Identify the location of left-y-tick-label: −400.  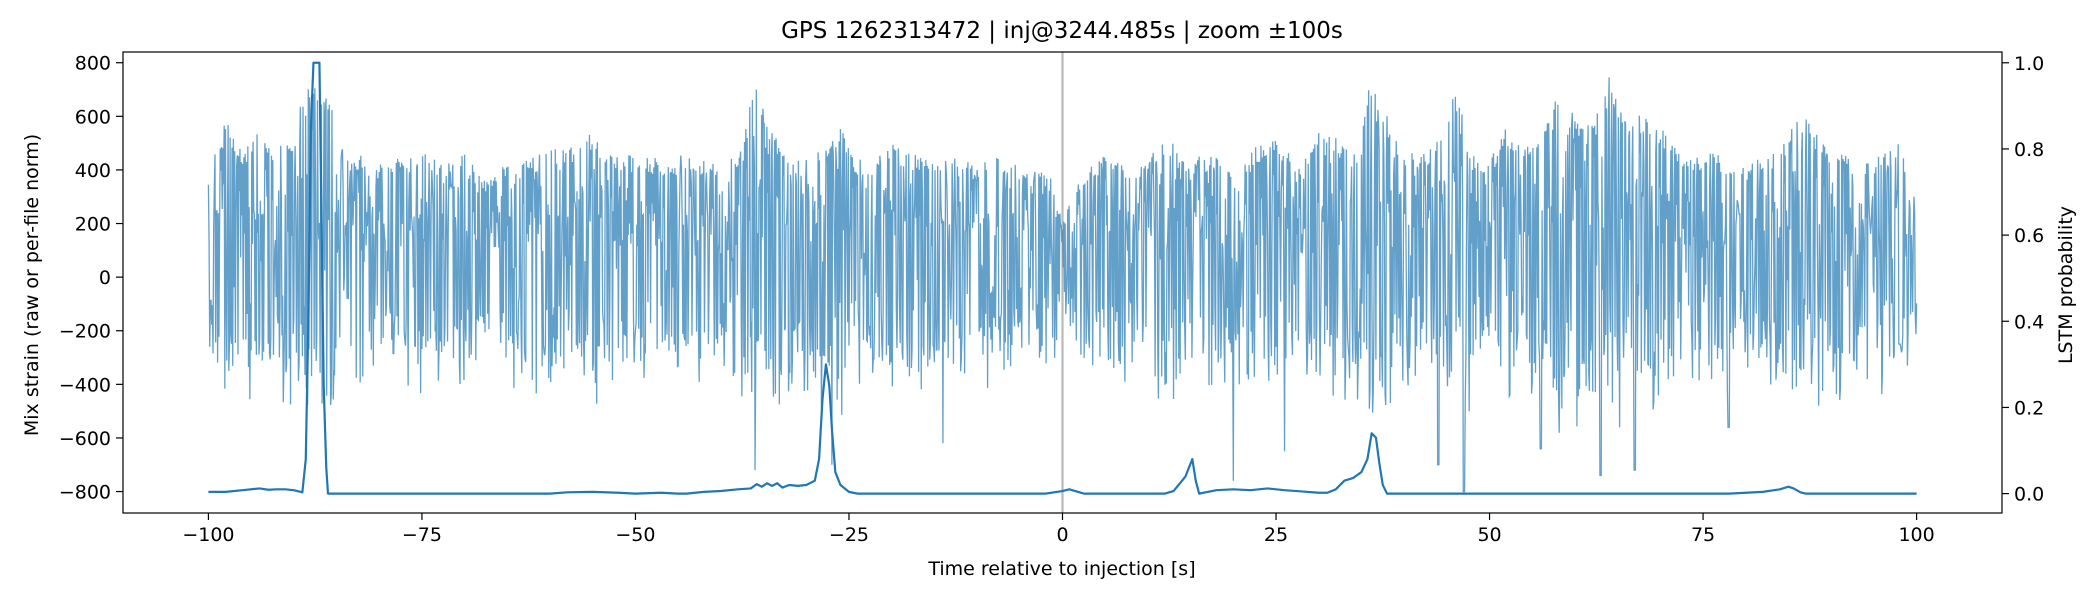
(85, 385).